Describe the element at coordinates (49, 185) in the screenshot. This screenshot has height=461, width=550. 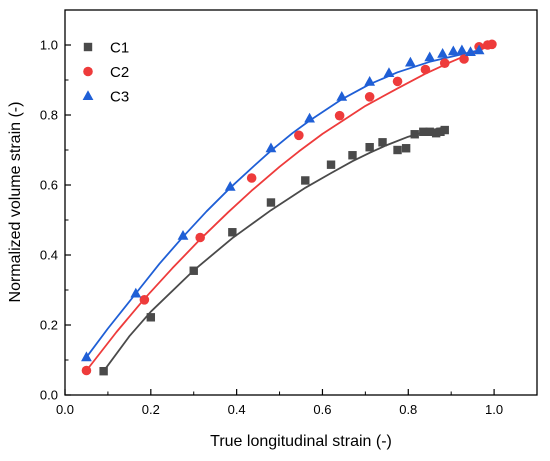
I see `y-tick-label: 0.6` at that location.